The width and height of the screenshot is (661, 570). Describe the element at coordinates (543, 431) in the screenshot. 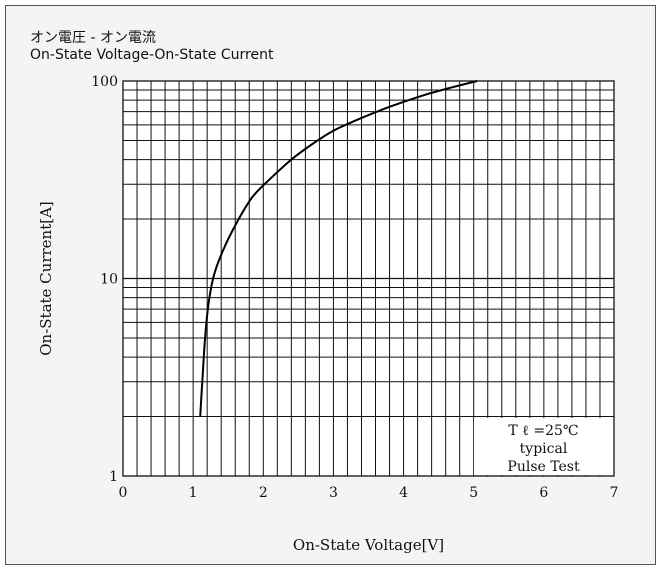

I see `annotation-temperature: T ℓ =25℃` at that location.